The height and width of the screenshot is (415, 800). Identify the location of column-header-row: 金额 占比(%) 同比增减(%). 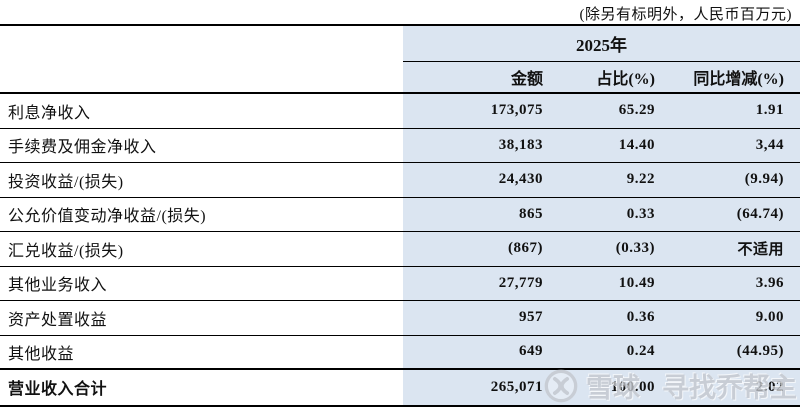
(400, 78).